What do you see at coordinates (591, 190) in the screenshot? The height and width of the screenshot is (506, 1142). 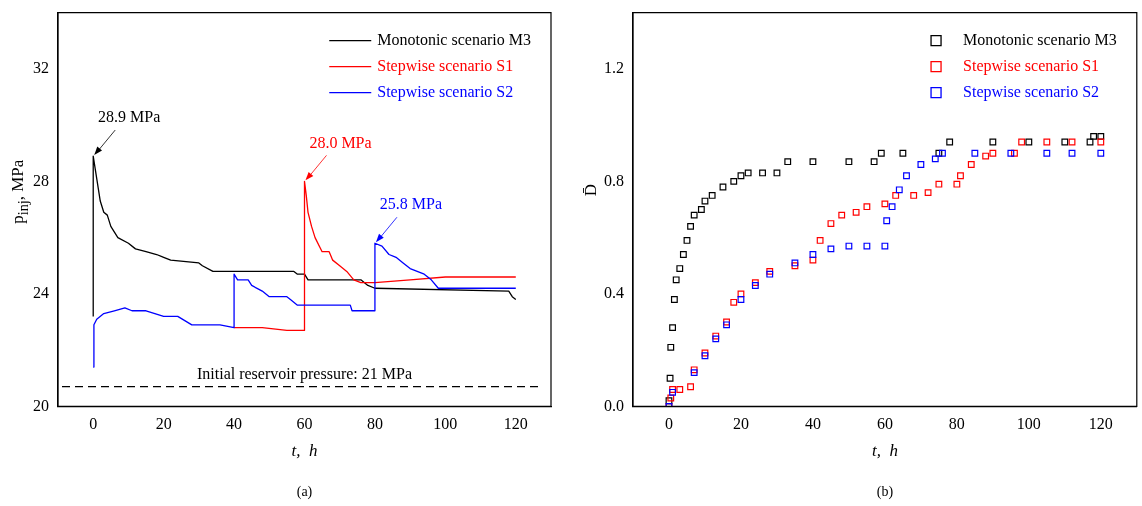 I see `y-axis-title: D̄` at bounding box center [591, 190].